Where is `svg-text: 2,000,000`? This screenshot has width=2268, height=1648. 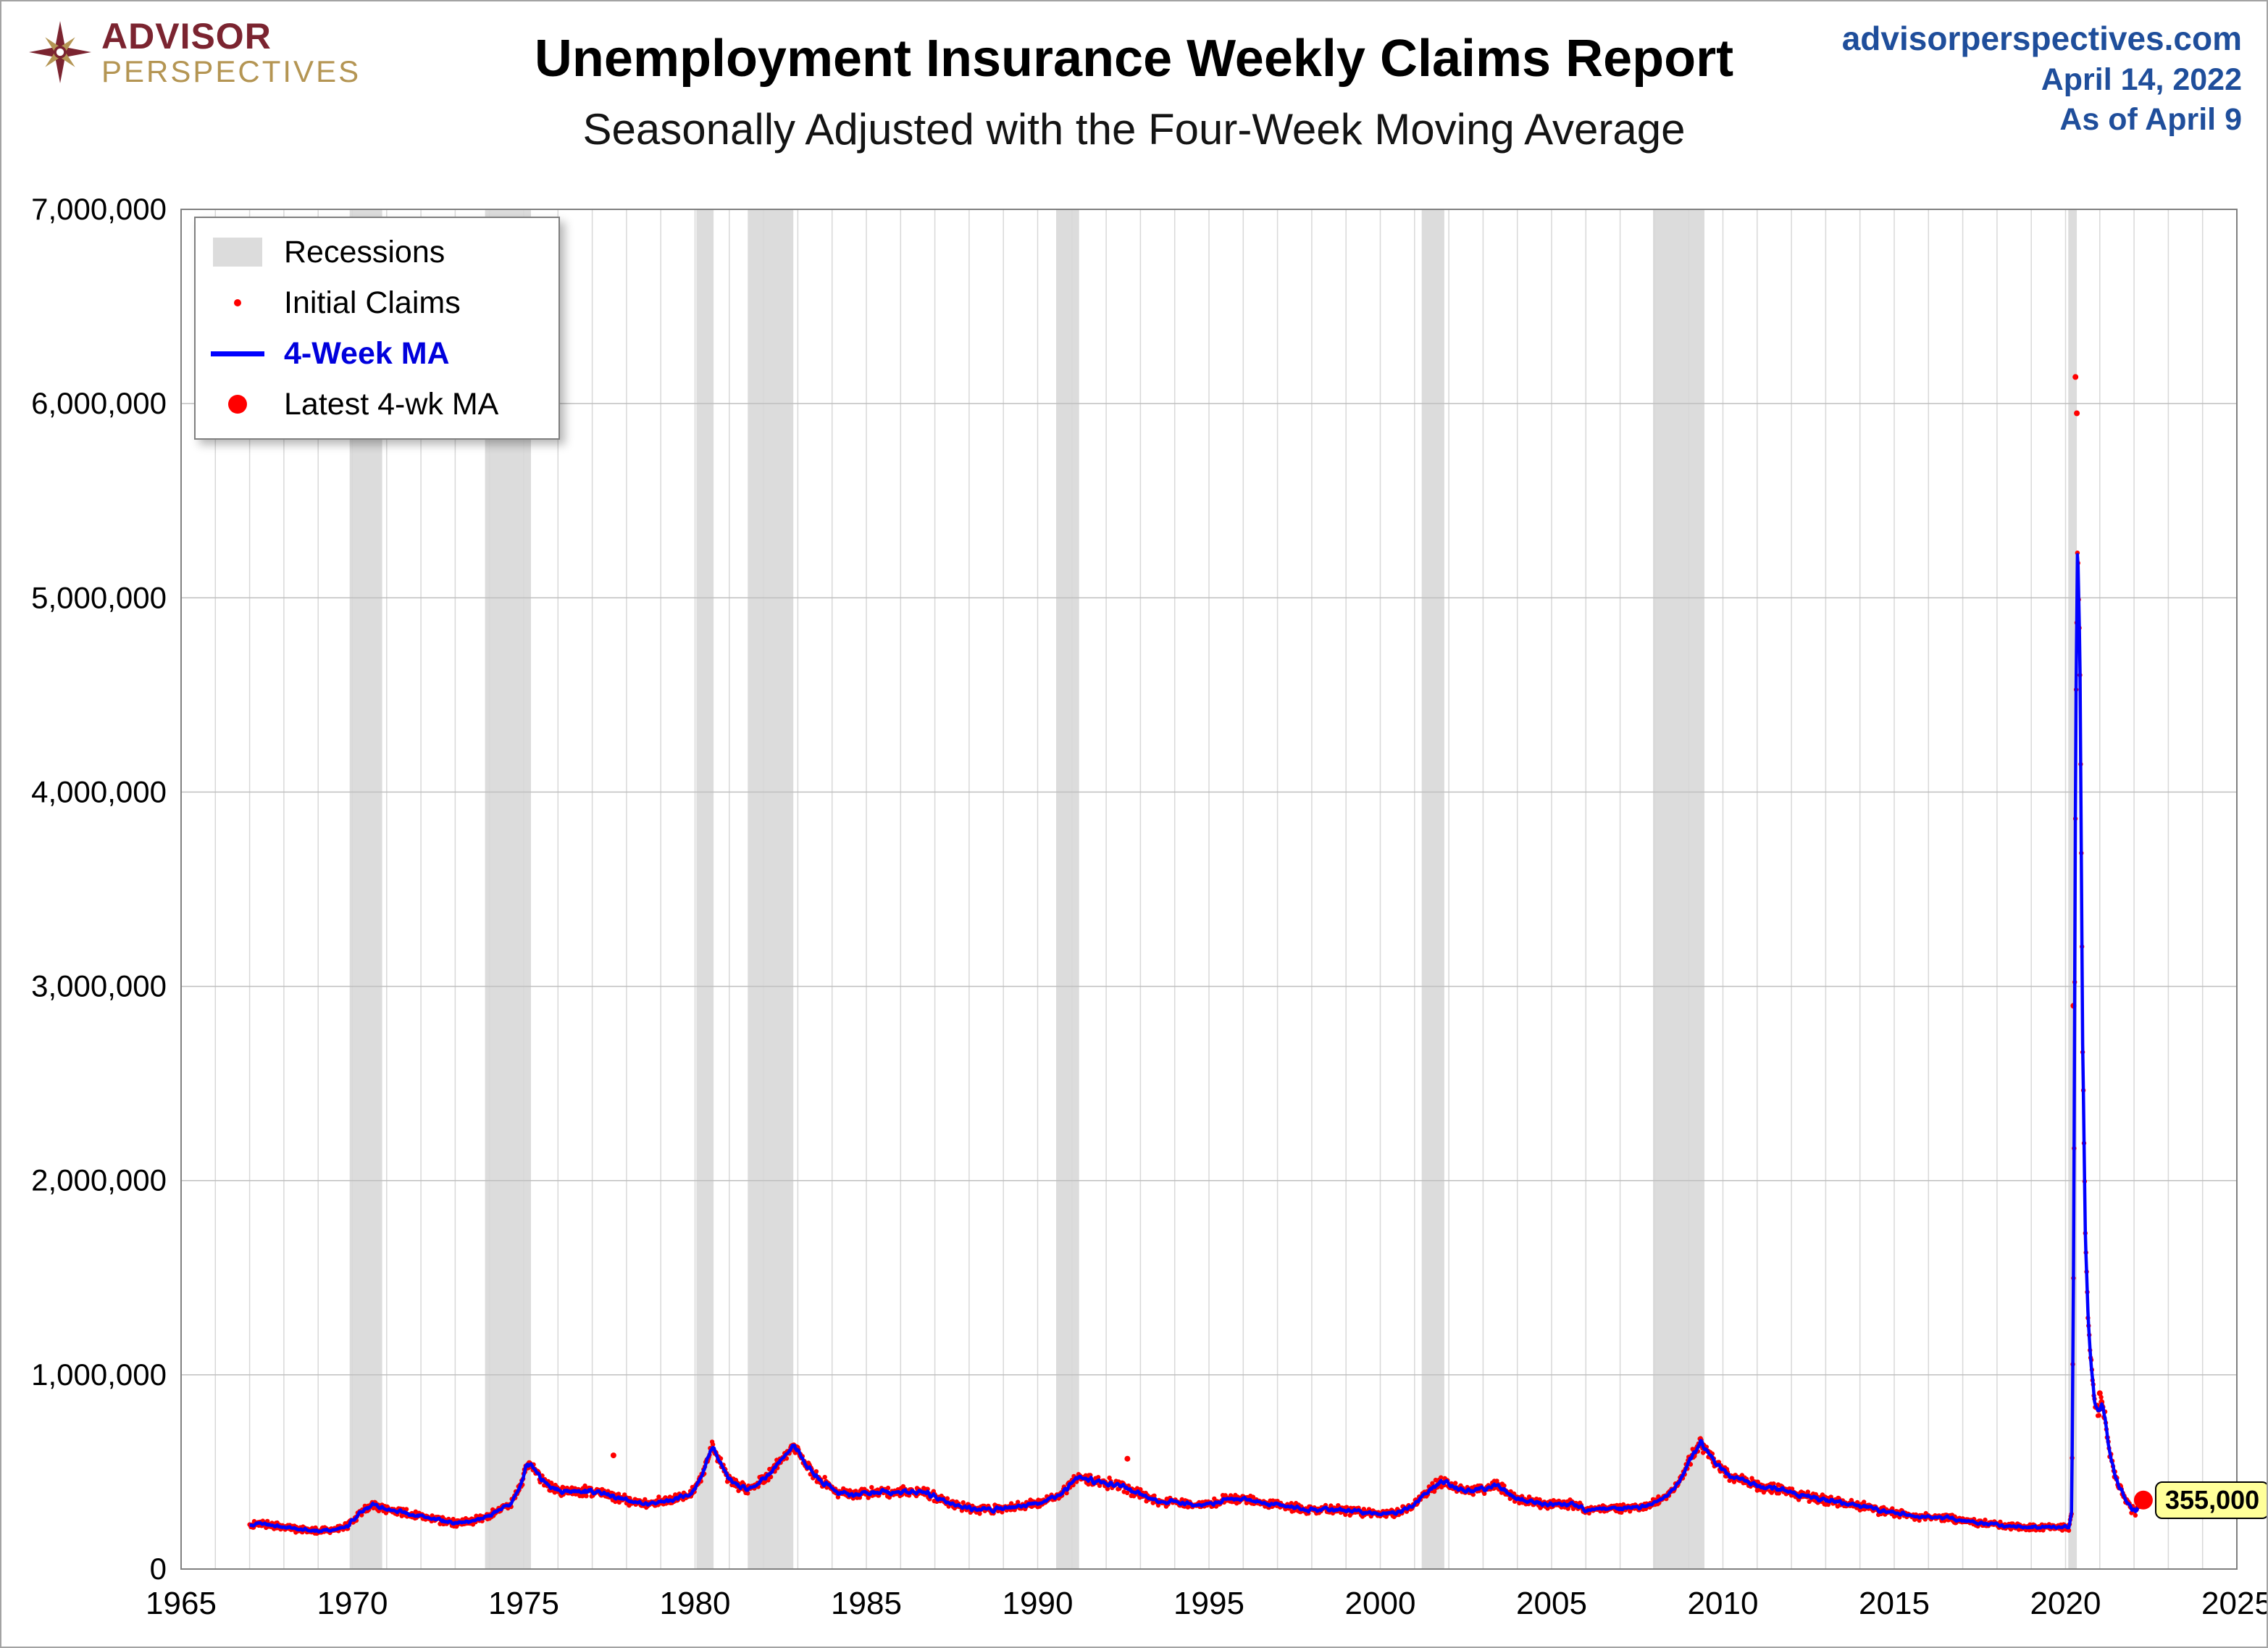 svg-text: 2,000,000 is located at coordinates (99, 1180).